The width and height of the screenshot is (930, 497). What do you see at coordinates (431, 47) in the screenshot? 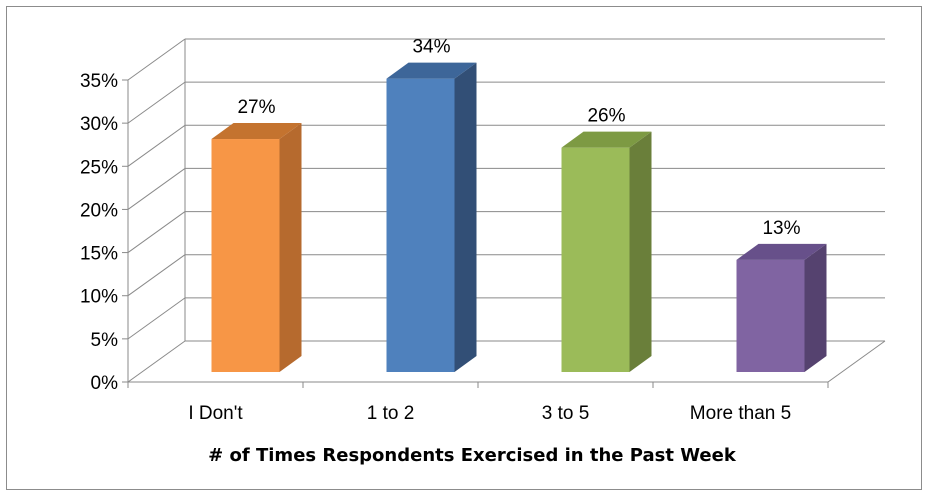
I see `data-label: 34%` at bounding box center [431, 47].